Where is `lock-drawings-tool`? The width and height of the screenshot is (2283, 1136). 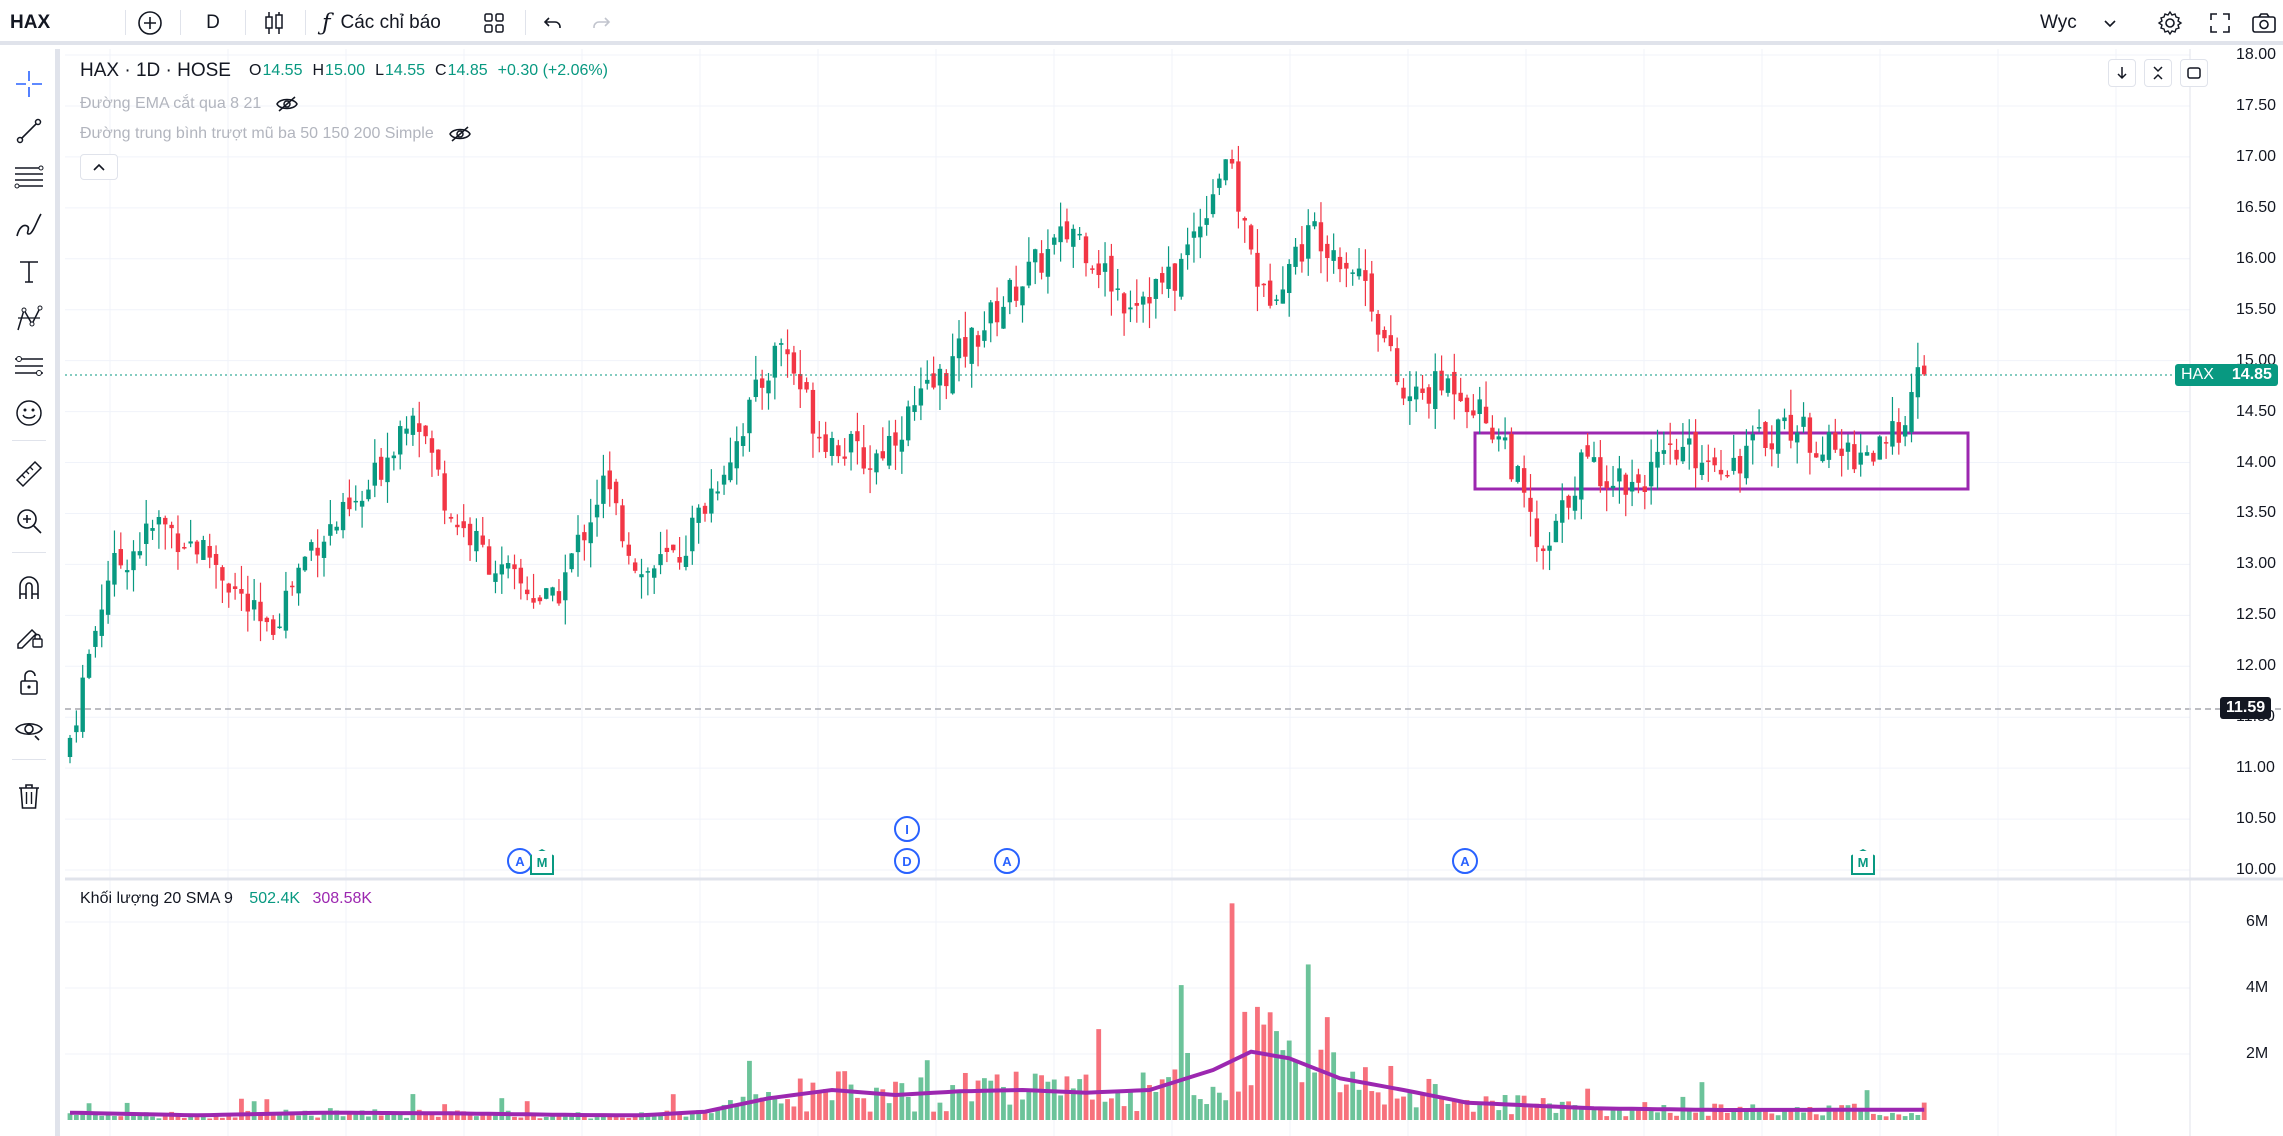 lock-drawings-tool is located at coordinates (29, 682).